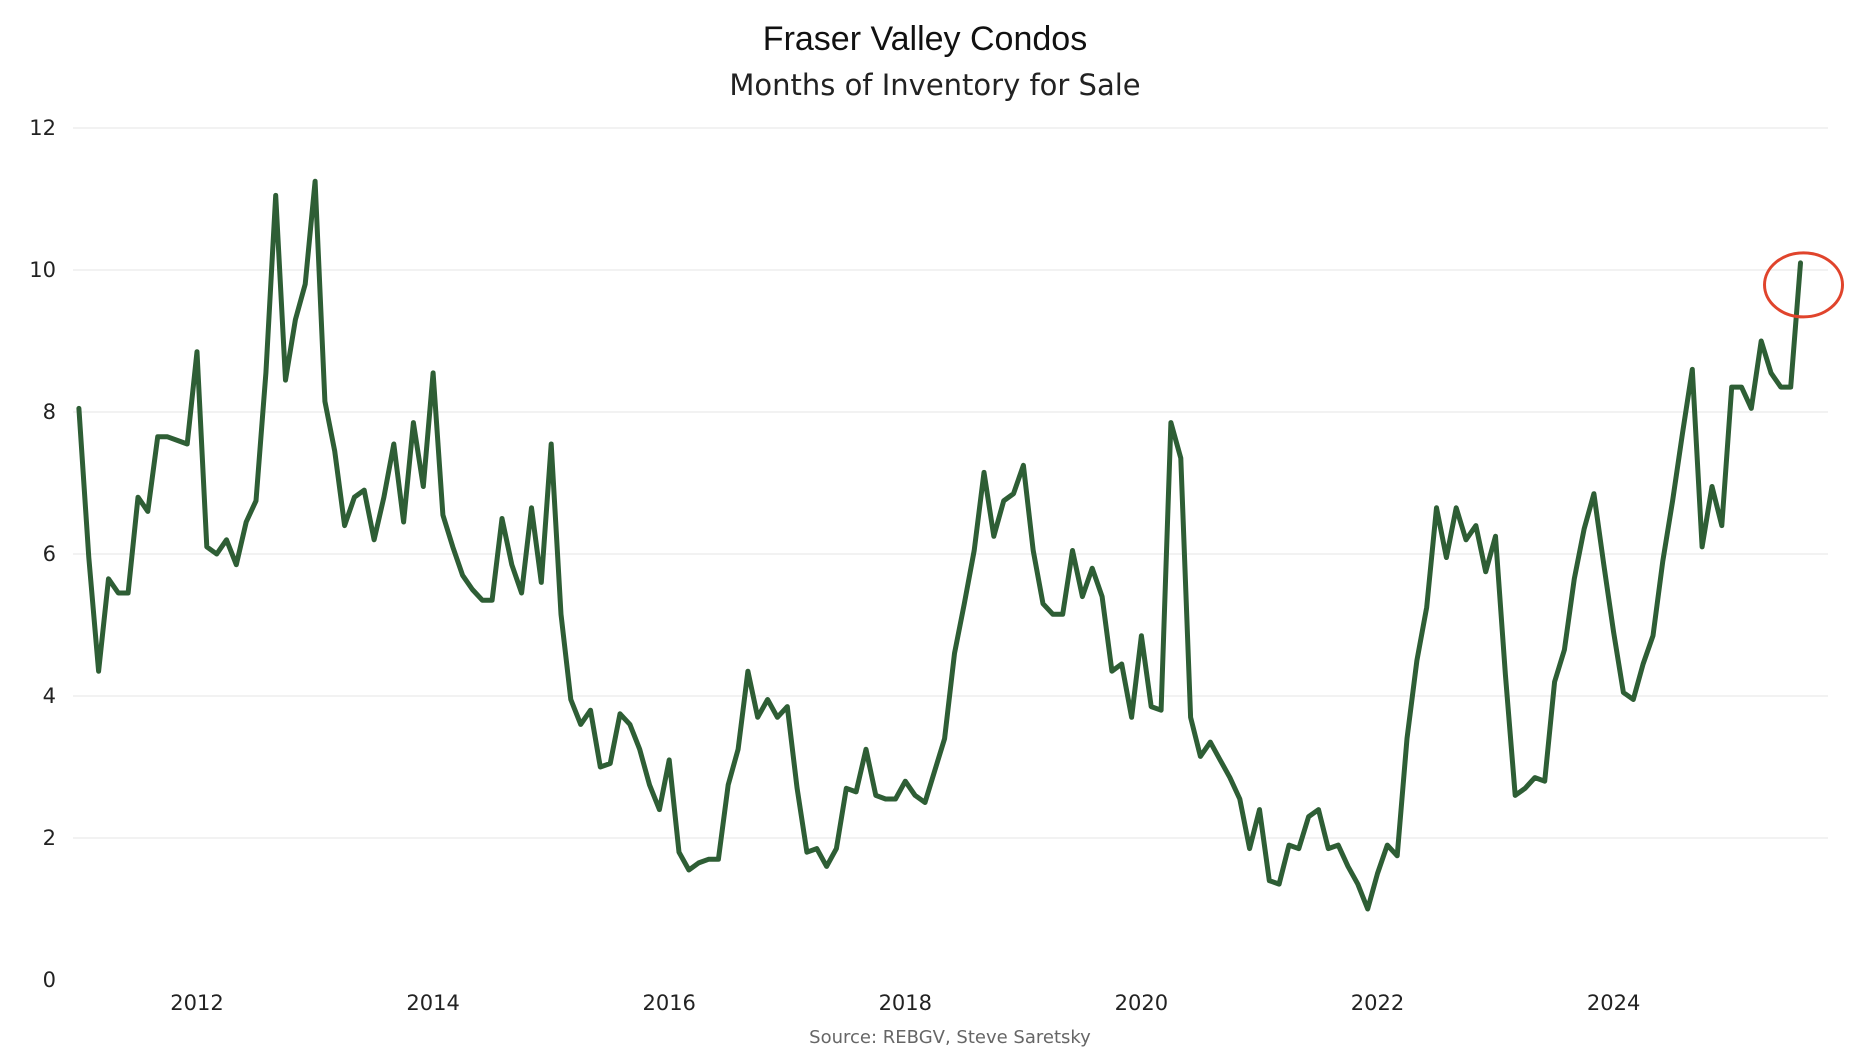  Describe the element at coordinates (1141, 1003) in the screenshot. I see `x-tick-label: 2020` at that location.